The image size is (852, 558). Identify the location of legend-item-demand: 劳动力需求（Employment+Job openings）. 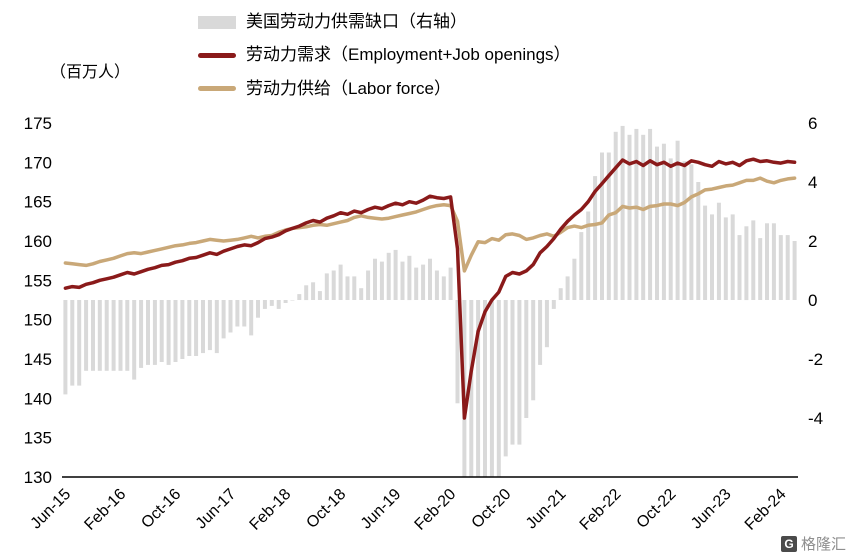
(384, 55).